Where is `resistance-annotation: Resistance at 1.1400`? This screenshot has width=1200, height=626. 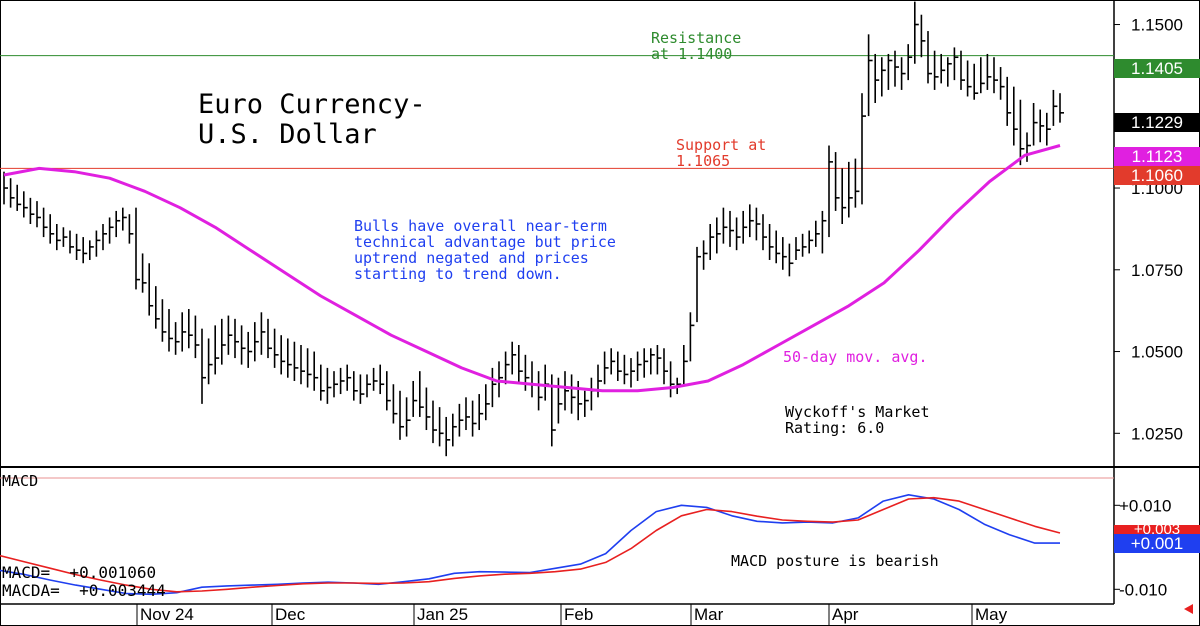
resistance-annotation: Resistance at 1.1400 is located at coordinates (696, 46).